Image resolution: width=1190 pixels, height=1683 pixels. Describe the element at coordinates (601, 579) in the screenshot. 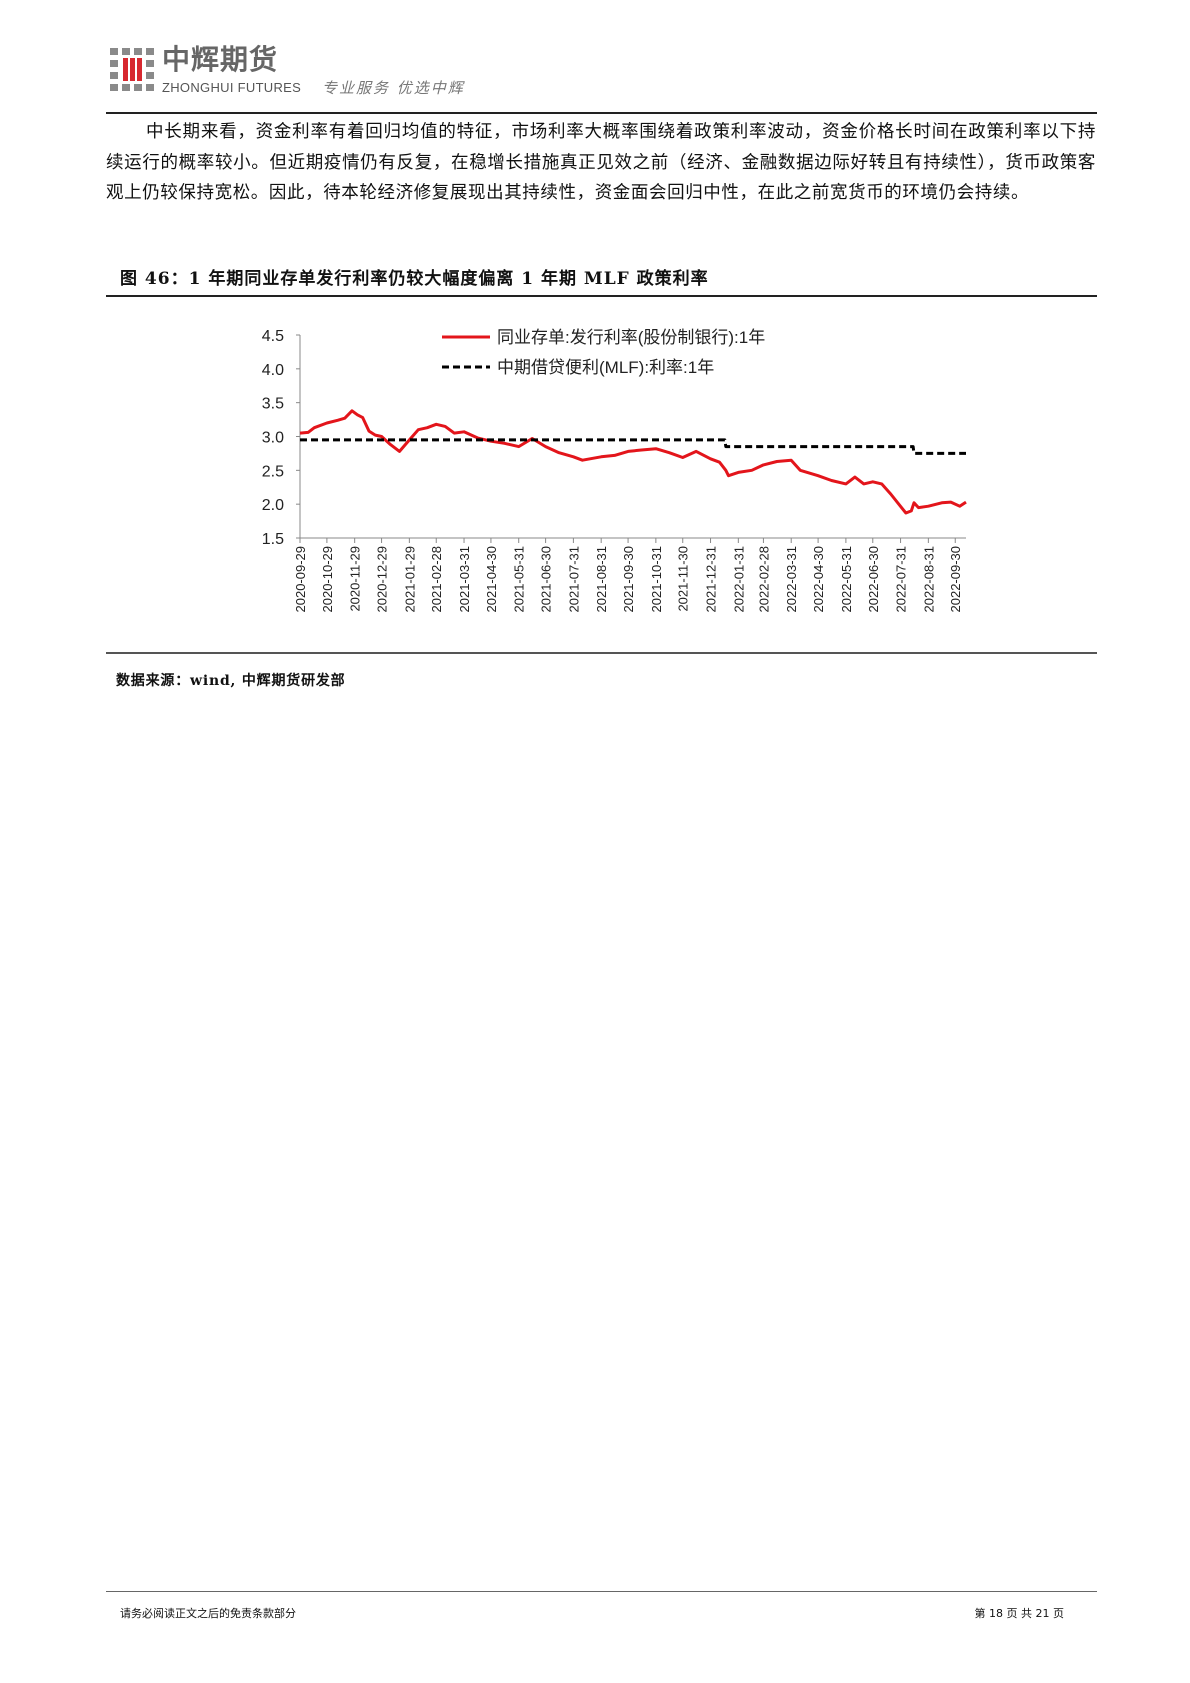

I see `x-tick-label: 2021-08-31` at that location.